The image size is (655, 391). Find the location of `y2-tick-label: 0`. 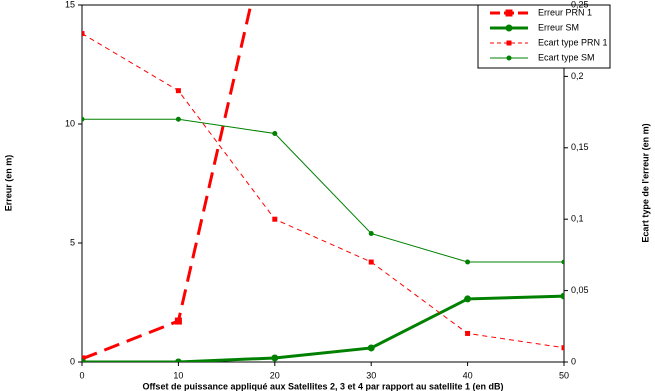

y2-tick-label: 0 is located at coordinates (573, 361).